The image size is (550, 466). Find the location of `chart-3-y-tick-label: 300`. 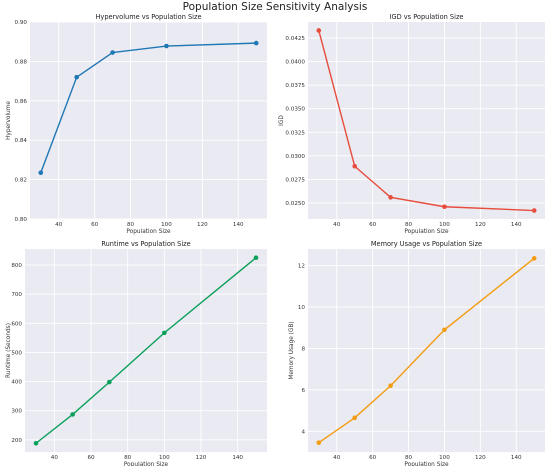

chart-3-y-tick-label: 300 is located at coordinates (16, 412).